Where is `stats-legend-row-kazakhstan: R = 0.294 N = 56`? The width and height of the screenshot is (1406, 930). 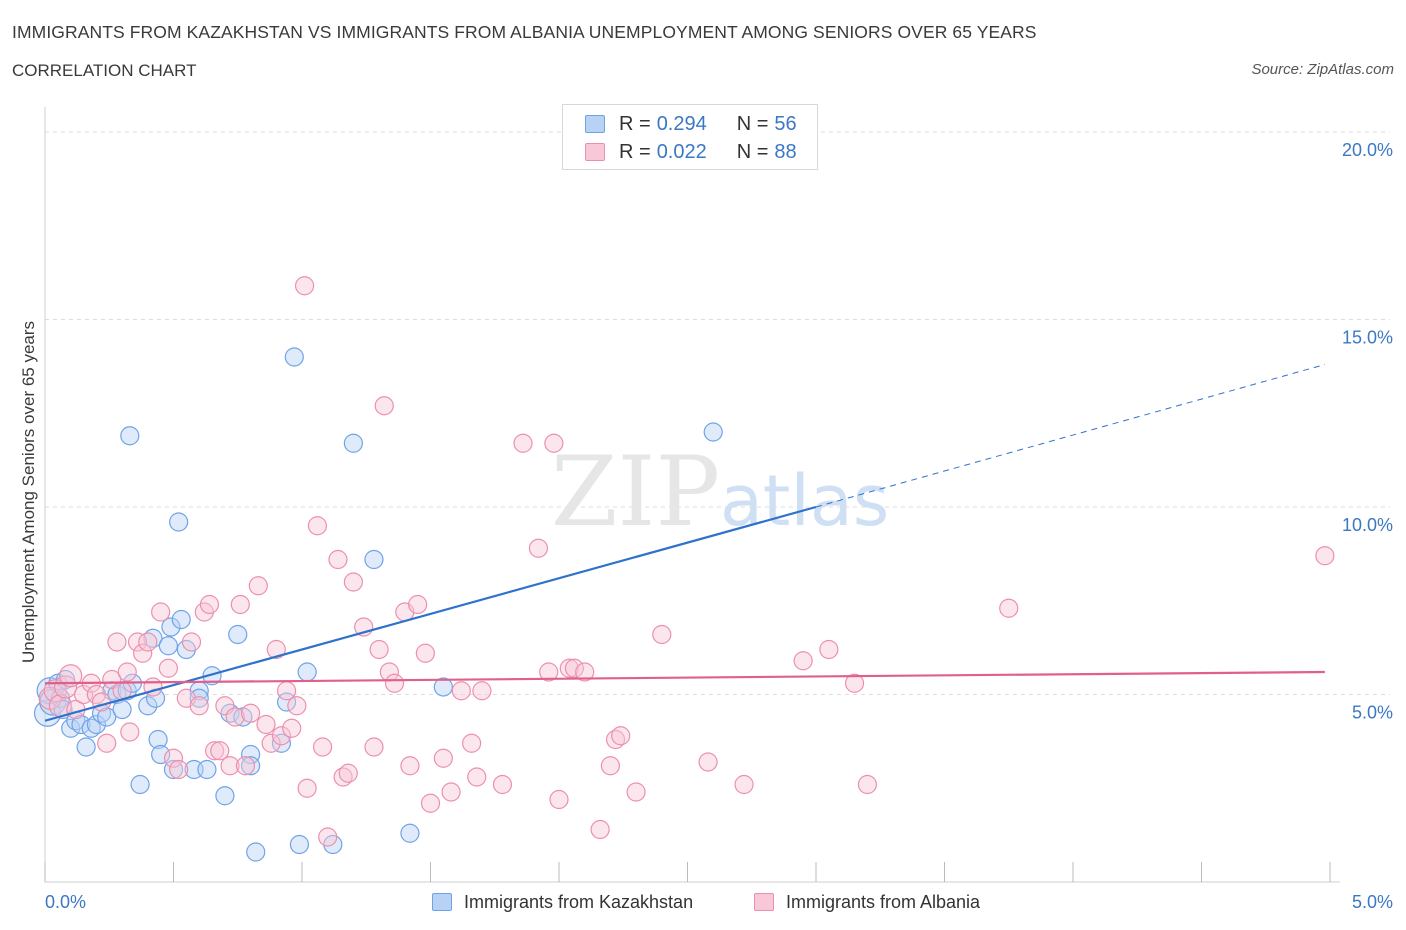
stats-legend-row-kazakhstan: R = 0.294 N = 56 is located at coordinates (691, 124).